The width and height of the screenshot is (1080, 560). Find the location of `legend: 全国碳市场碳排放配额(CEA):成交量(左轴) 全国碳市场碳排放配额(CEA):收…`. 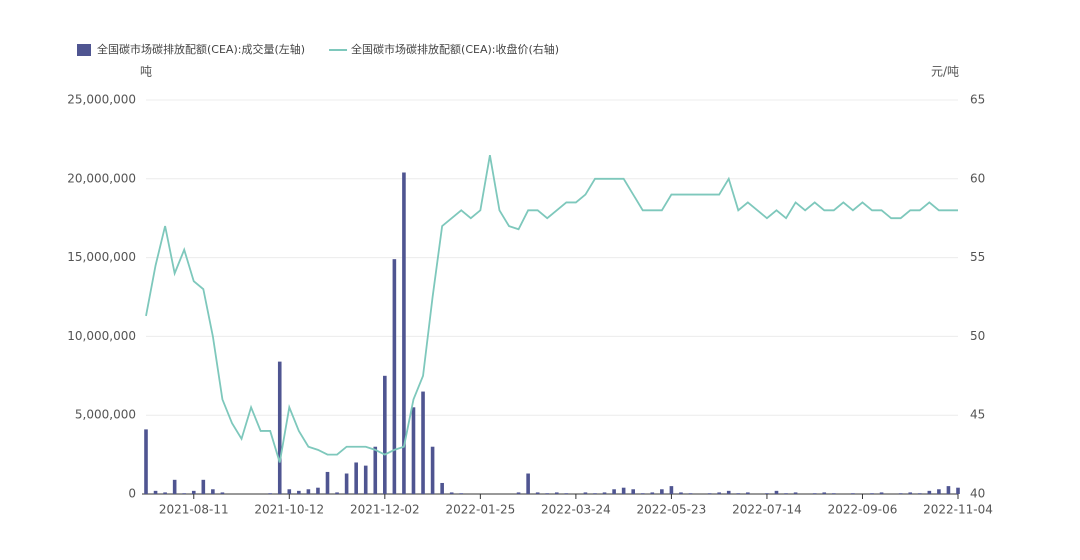

legend: 全国碳市场碳排放配额(CEA):成交量(左轴) 全国碳市场碳排放配额(CEA):收… is located at coordinates (318, 49).